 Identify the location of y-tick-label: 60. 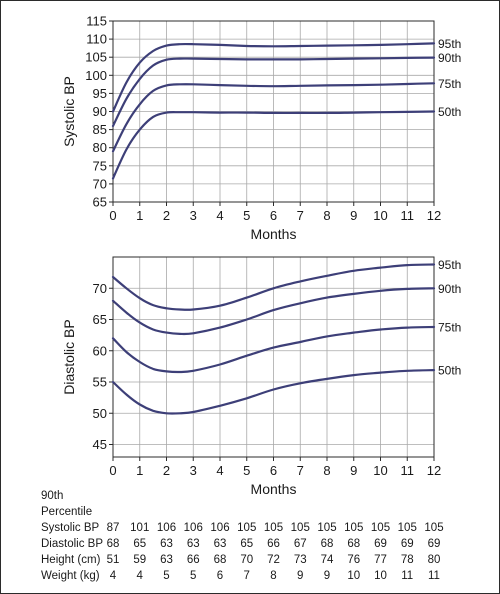
(100, 350).